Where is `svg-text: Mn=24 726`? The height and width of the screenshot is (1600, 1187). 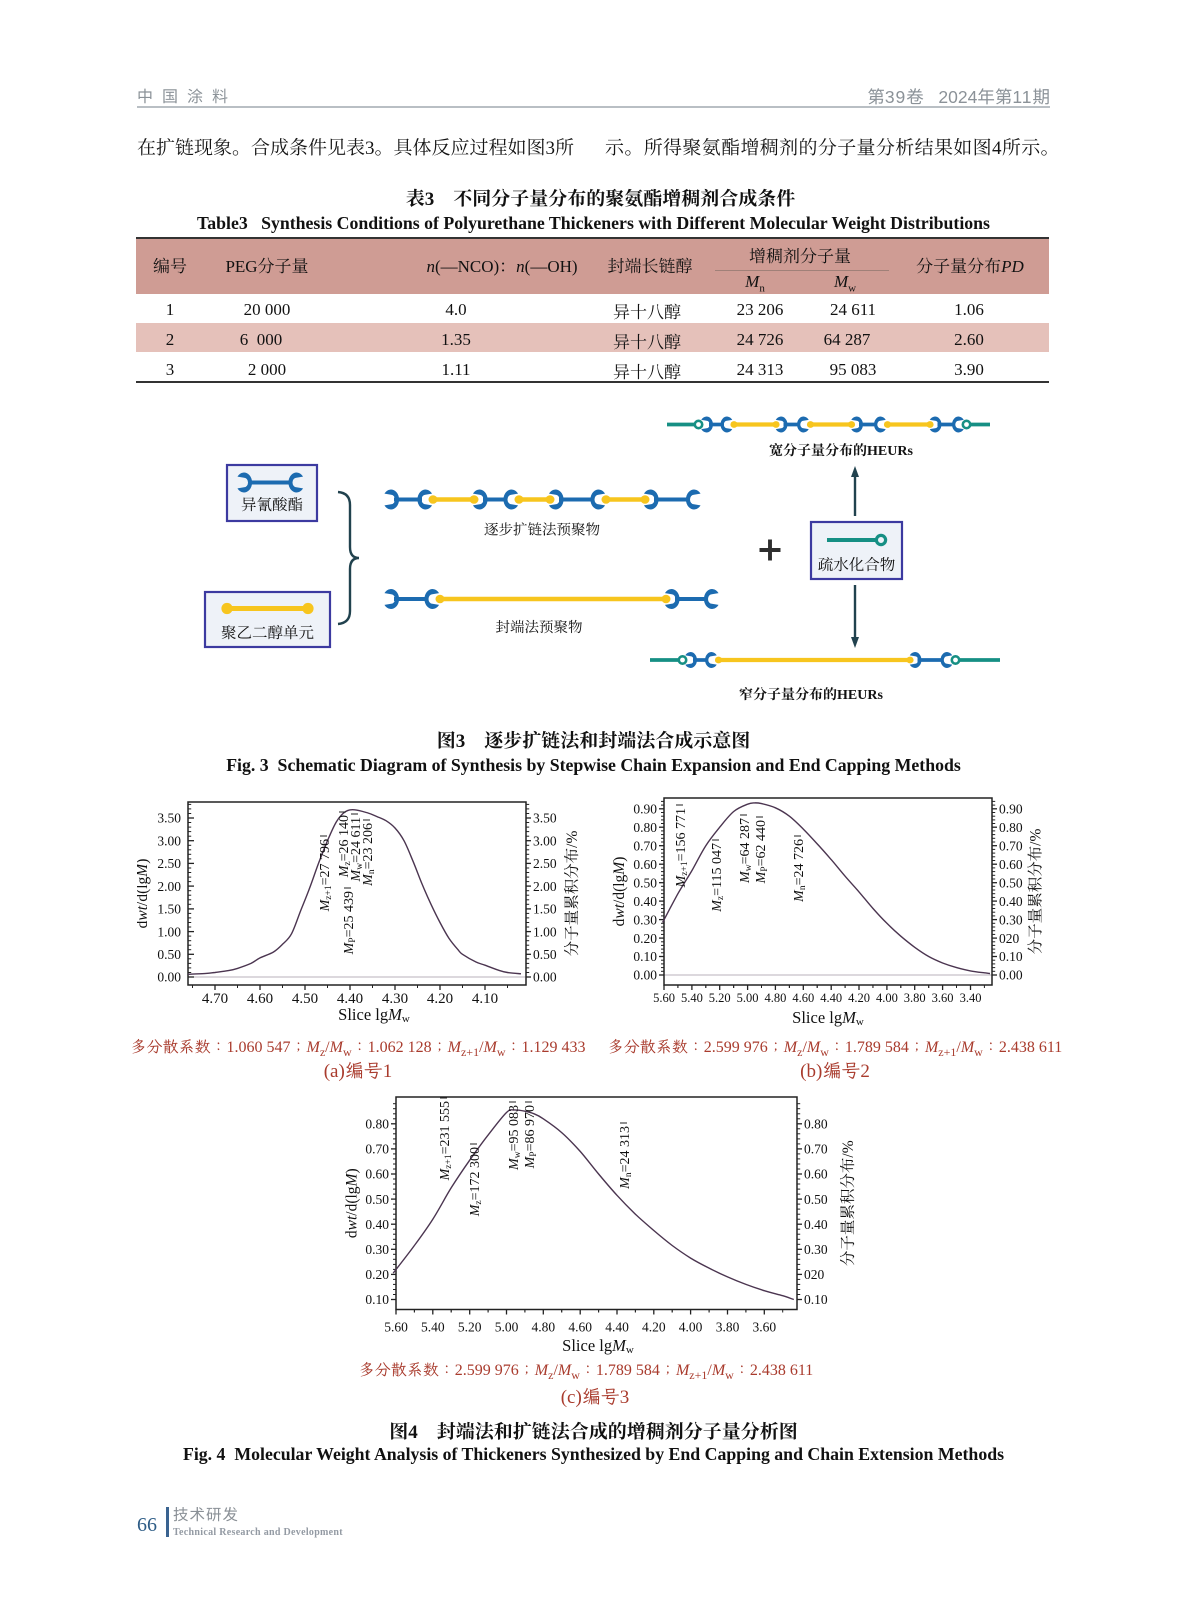 svg-text: Mn=24 726 is located at coordinates (800, 871).